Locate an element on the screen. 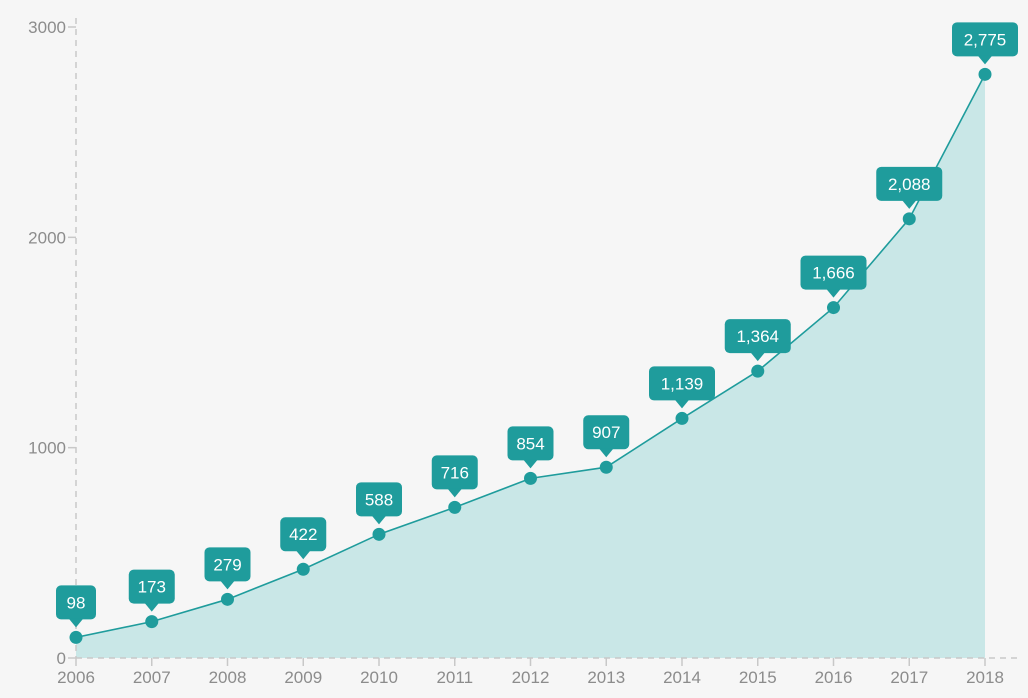 This screenshot has height=698, width=1028. data-label-text: 173 is located at coordinates (152, 587).